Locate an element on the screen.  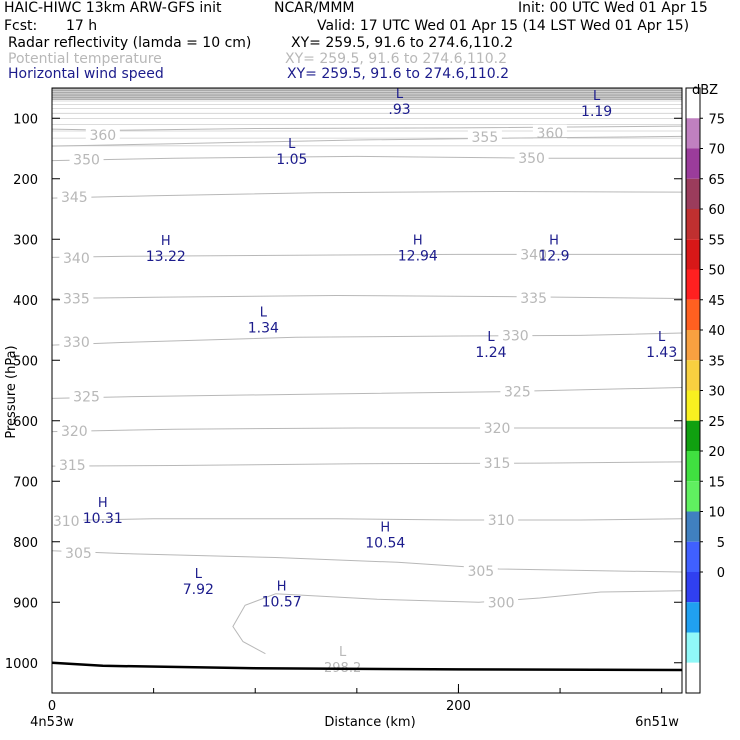
colorbar-label: 75 is located at coordinates (716, 119).